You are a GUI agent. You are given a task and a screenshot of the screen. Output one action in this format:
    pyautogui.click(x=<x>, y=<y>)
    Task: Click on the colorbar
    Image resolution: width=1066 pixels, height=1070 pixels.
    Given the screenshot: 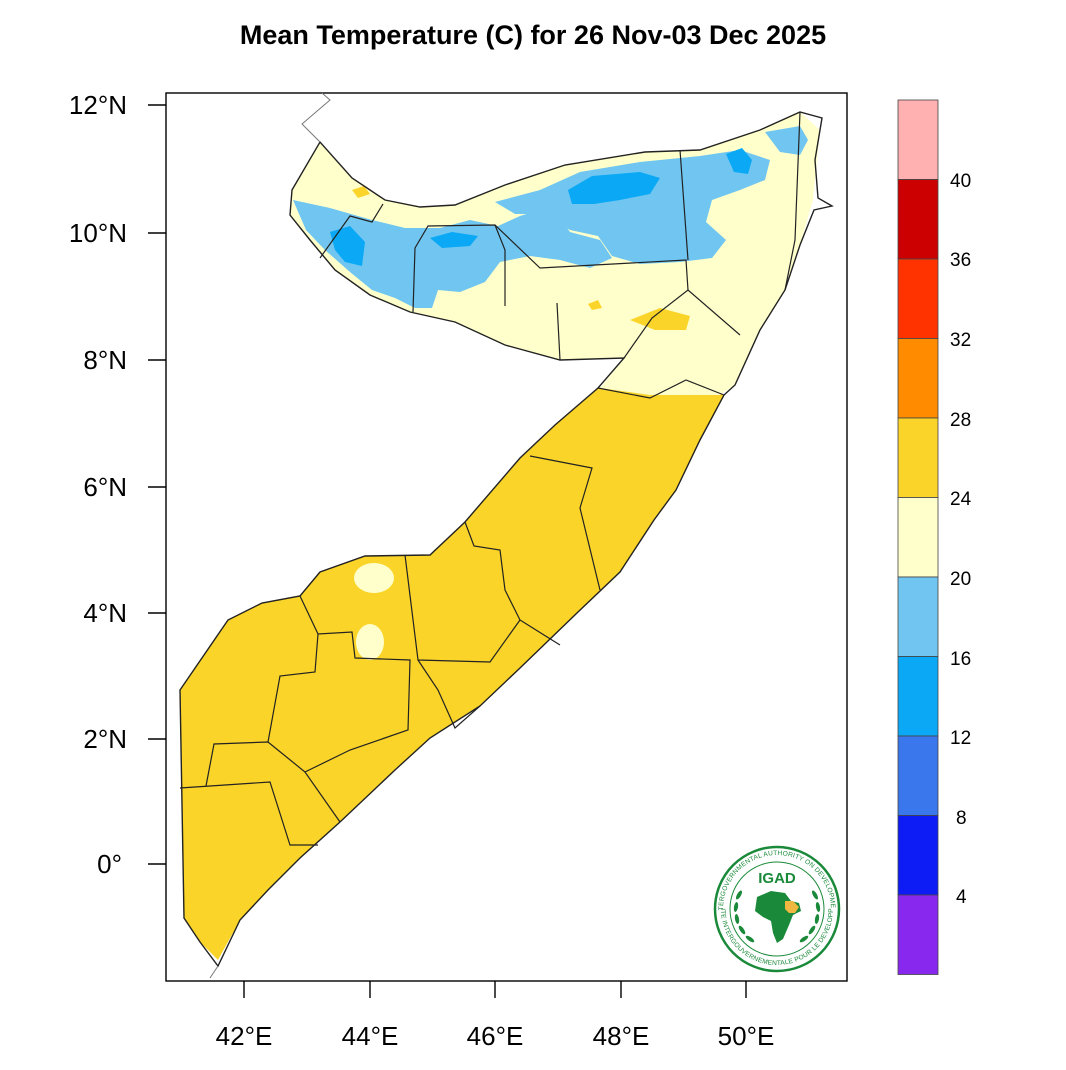 What is the action you would take?
    pyautogui.click(x=918, y=537)
    